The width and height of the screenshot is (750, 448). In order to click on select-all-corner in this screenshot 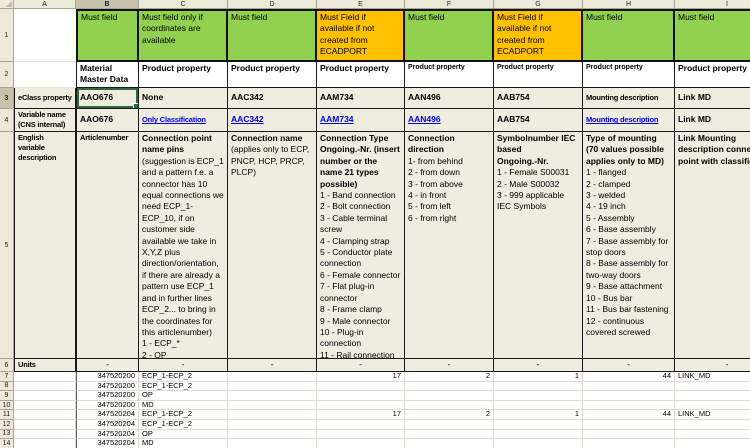, I will do `click(7, 4)`.